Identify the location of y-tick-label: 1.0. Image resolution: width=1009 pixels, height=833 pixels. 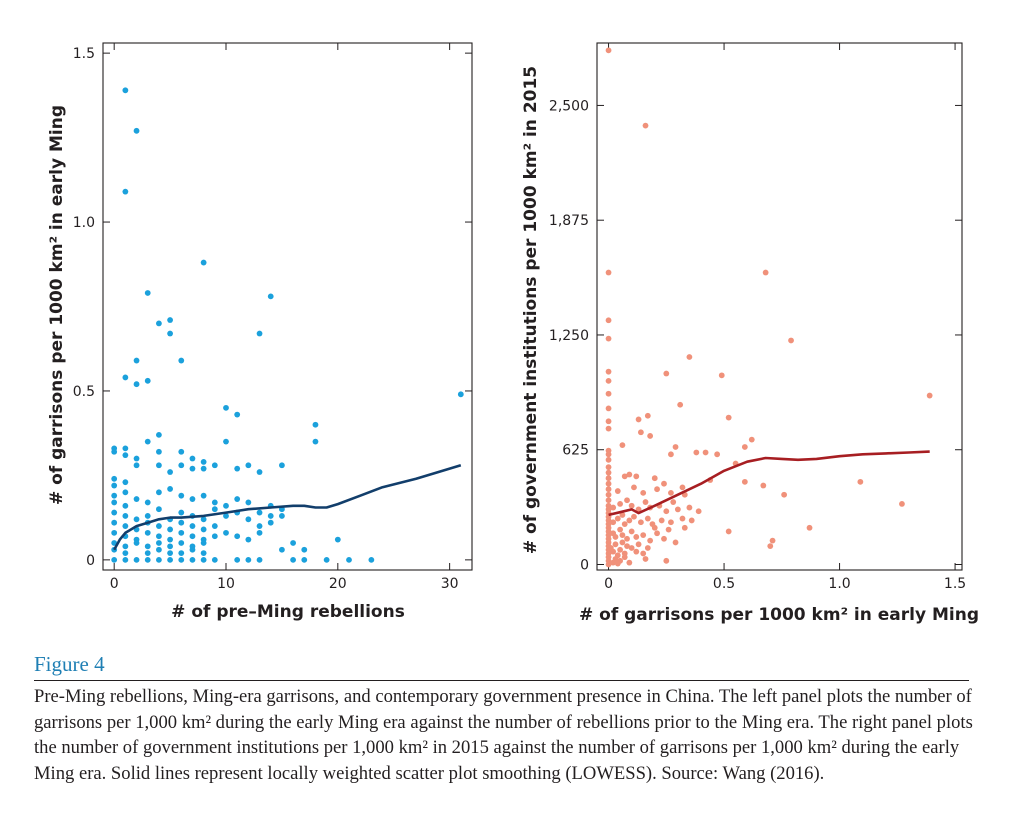
(84, 223).